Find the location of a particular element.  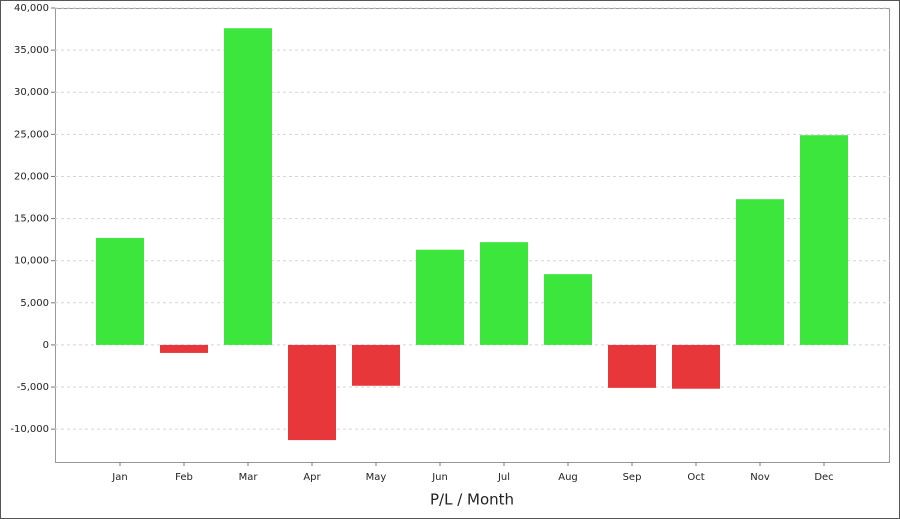

y-tick-label: 25,000 is located at coordinates (31, 134).